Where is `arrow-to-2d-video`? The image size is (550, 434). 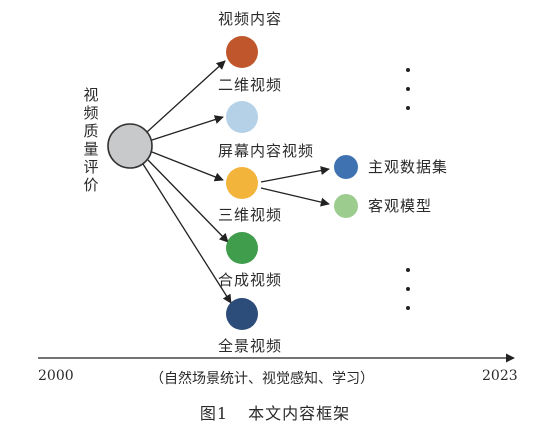 arrow-to-2d-video is located at coordinates (187, 128).